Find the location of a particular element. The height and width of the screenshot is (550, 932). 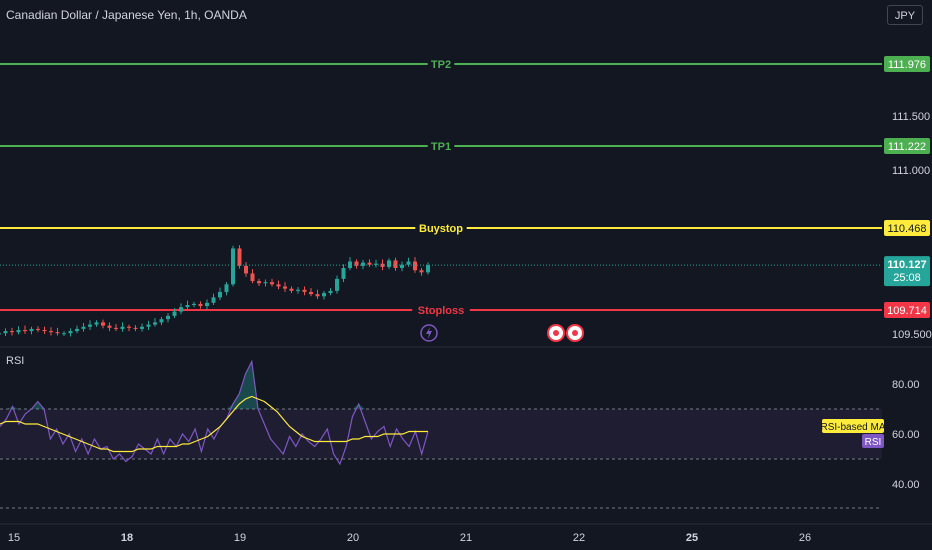

rsi-axis-tick: 80.00 is located at coordinates (906, 385).